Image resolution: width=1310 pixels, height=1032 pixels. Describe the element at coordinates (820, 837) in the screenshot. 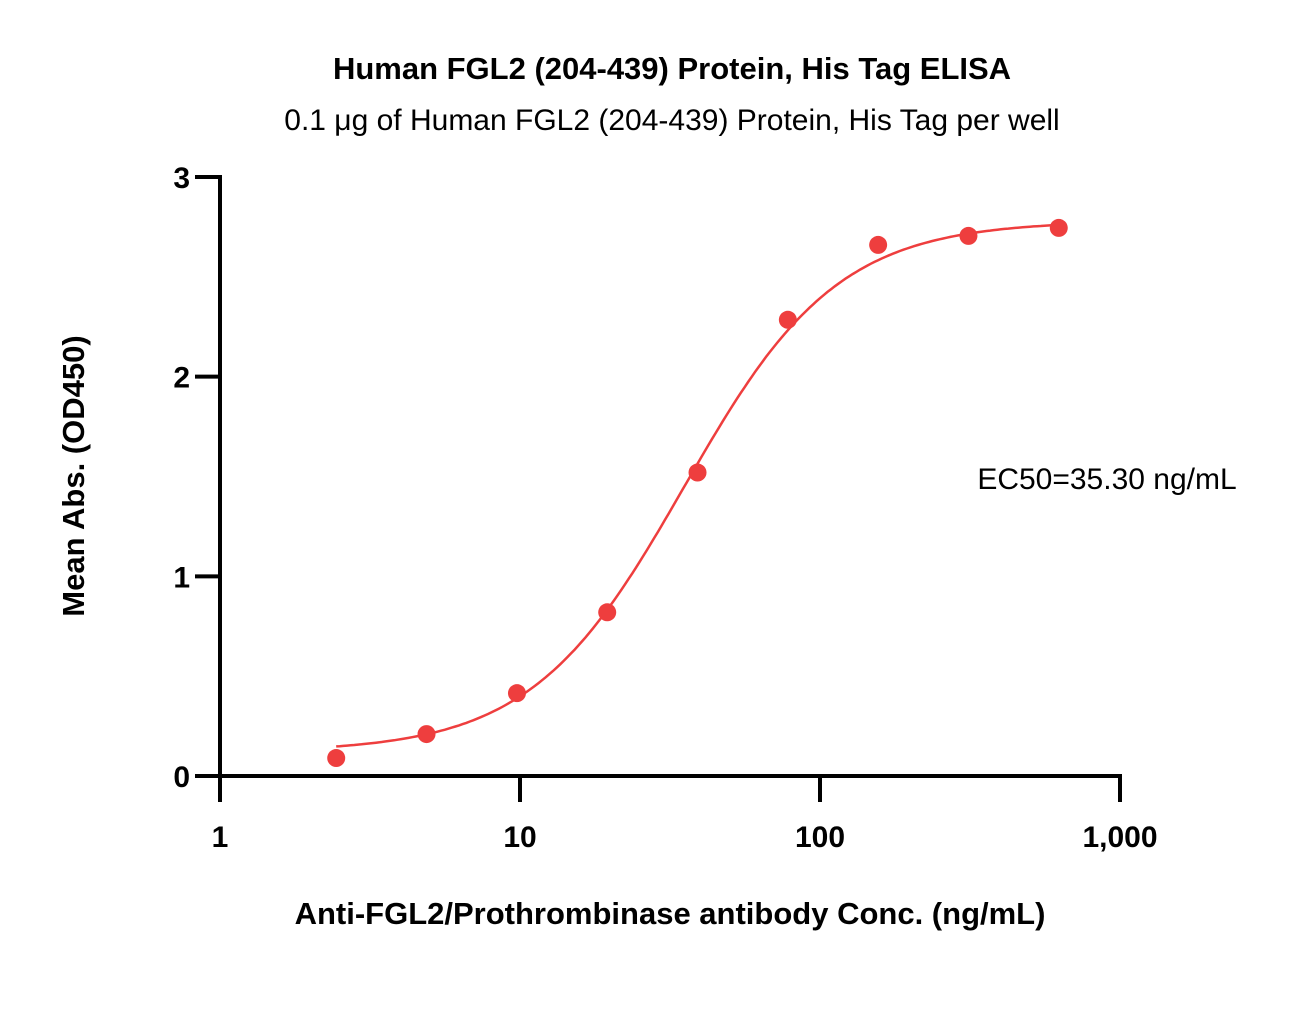

I see `x-tick-label: 100` at that location.